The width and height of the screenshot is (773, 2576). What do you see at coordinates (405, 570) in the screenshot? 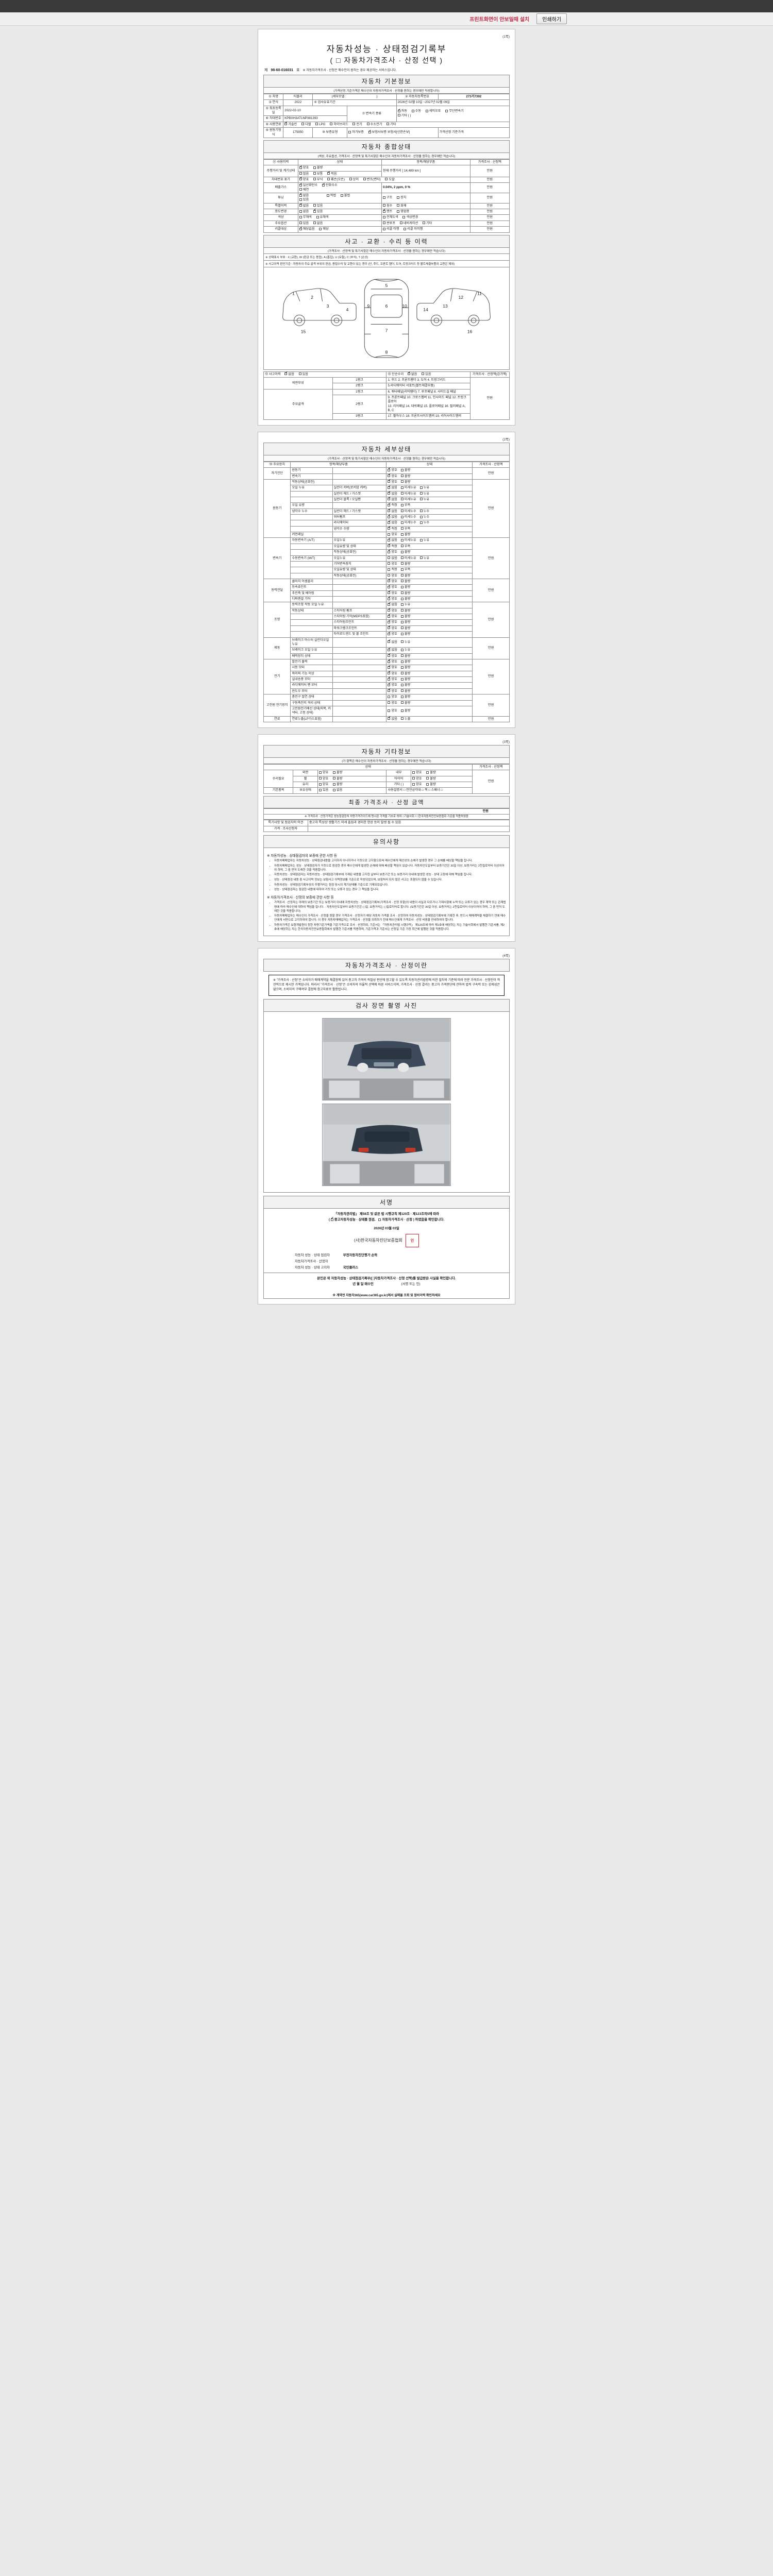
I see `state-option: 부족` at bounding box center [405, 570].